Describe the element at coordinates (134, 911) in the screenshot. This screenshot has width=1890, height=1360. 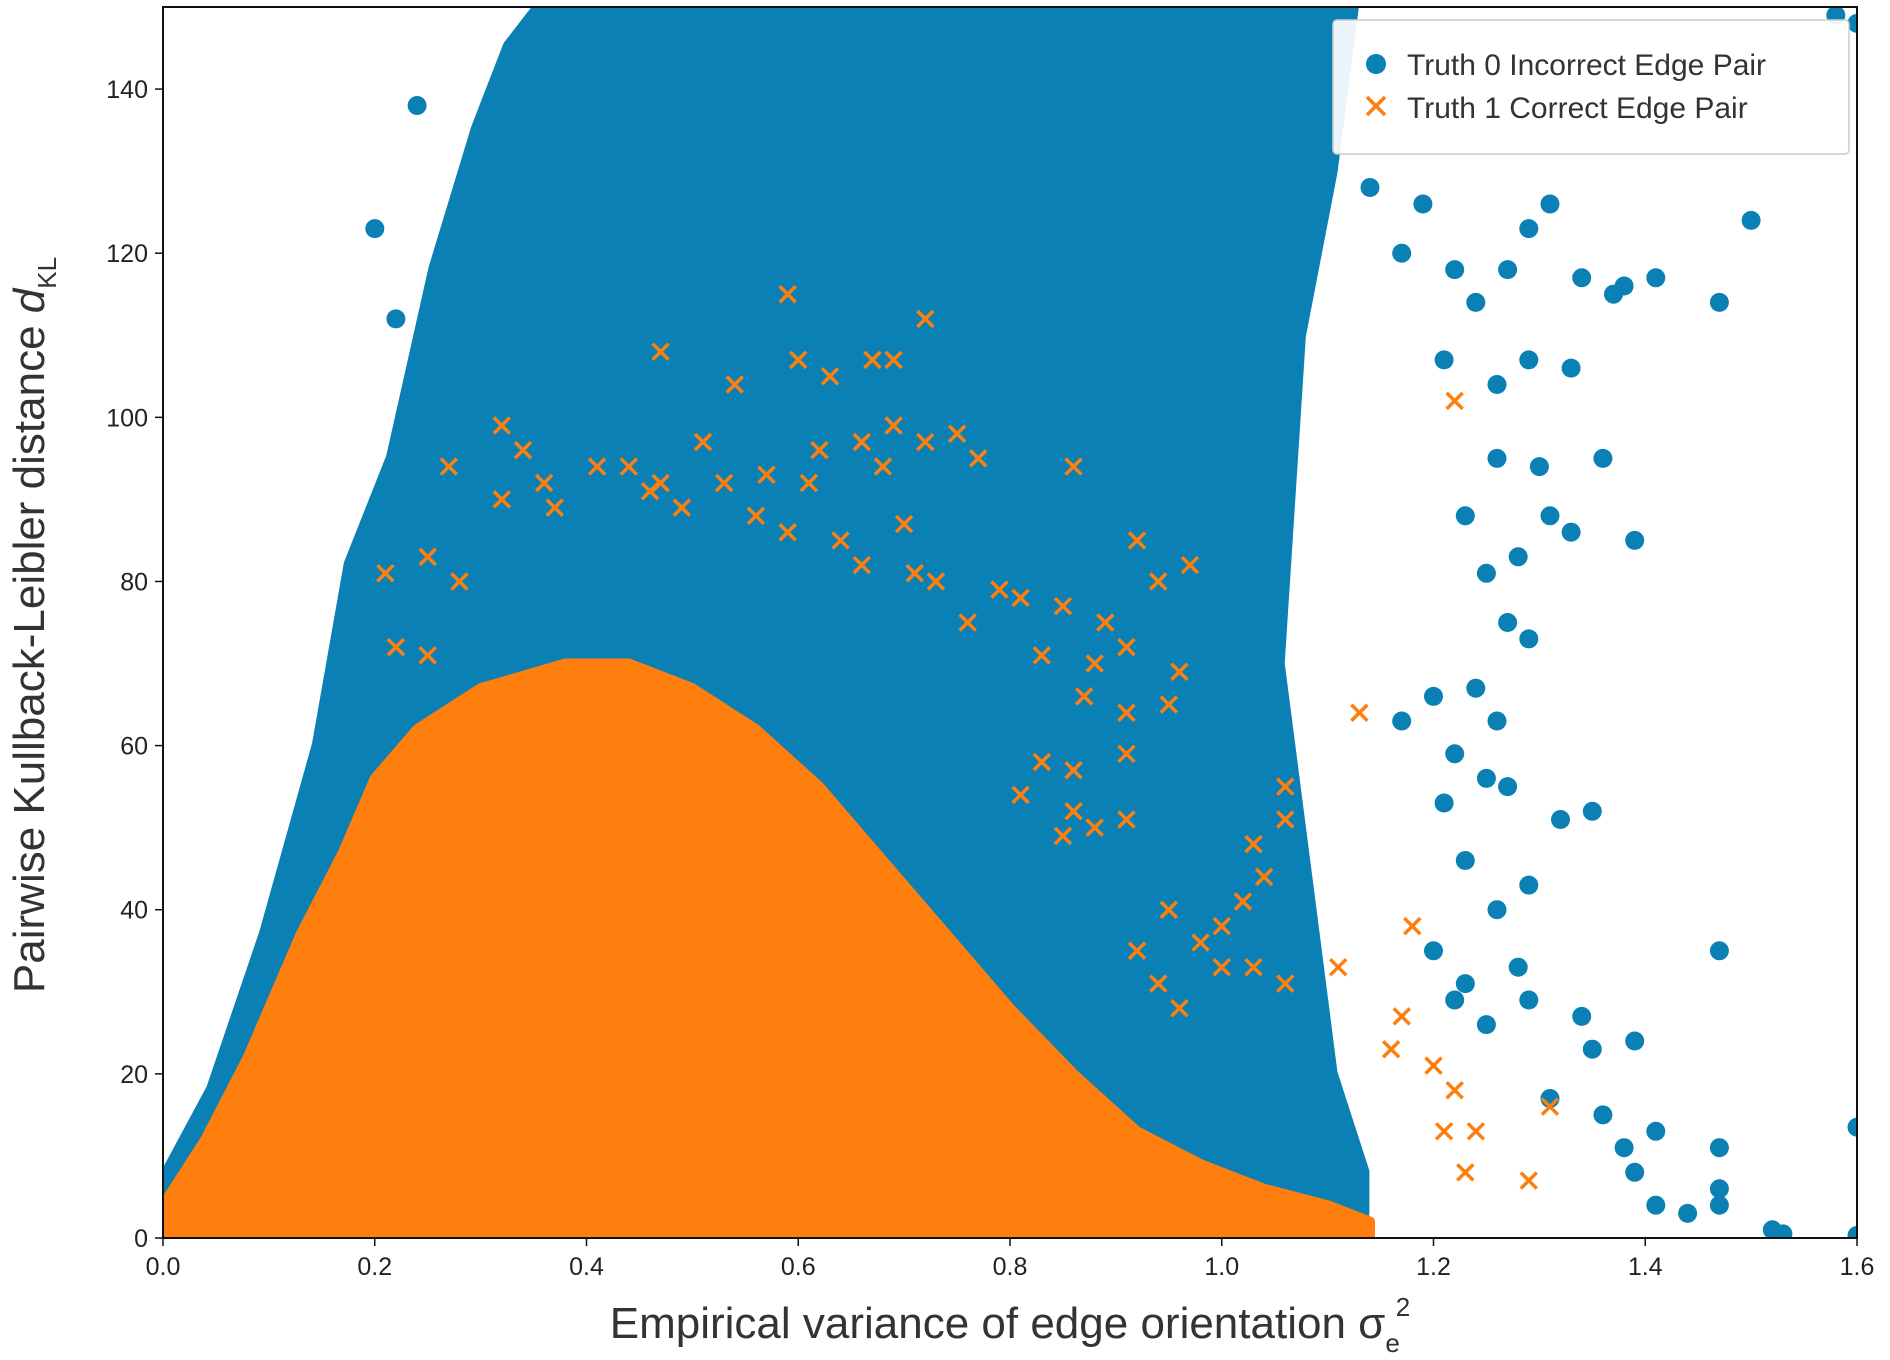
I see `y-tick-label: 40` at that location.